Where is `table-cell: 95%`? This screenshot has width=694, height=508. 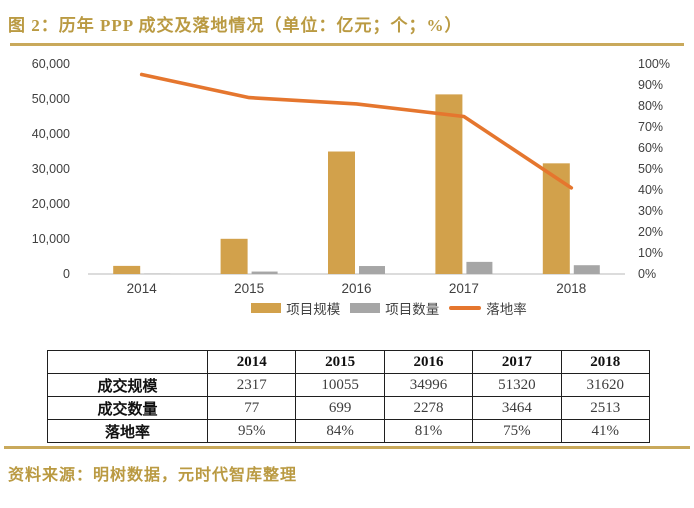 table-cell: 95% is located at coordinates (251, 431).